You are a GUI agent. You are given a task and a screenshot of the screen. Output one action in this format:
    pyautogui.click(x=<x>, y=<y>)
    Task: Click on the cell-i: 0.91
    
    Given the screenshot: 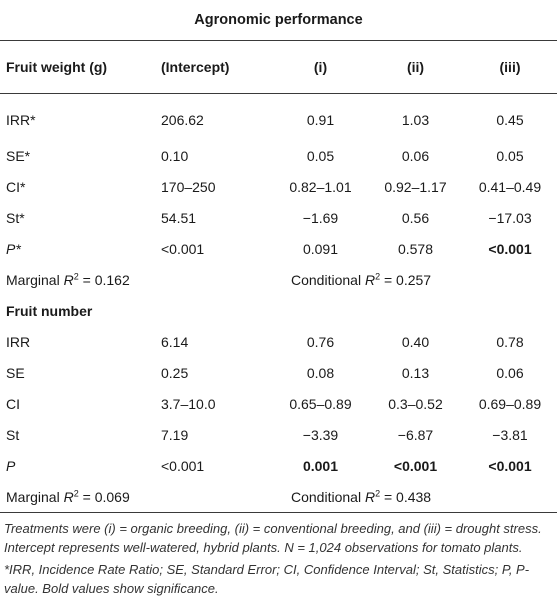 What is the action you would take?
    pyautogui.click(x=320, y=120)
    